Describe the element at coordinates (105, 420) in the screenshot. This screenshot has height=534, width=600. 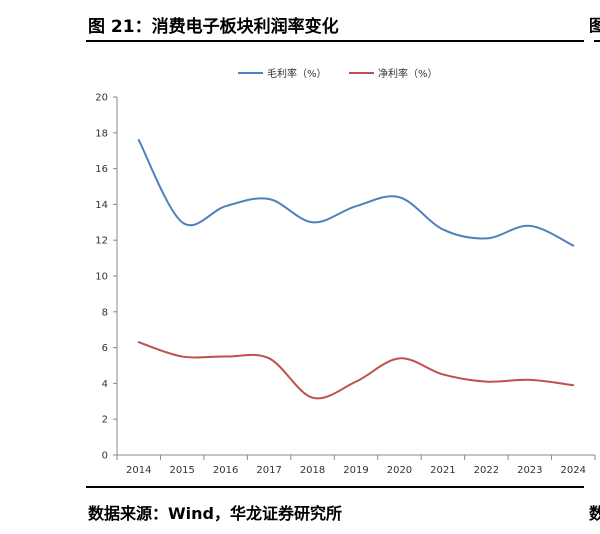
I see `y-tick-label: 2` at that location.